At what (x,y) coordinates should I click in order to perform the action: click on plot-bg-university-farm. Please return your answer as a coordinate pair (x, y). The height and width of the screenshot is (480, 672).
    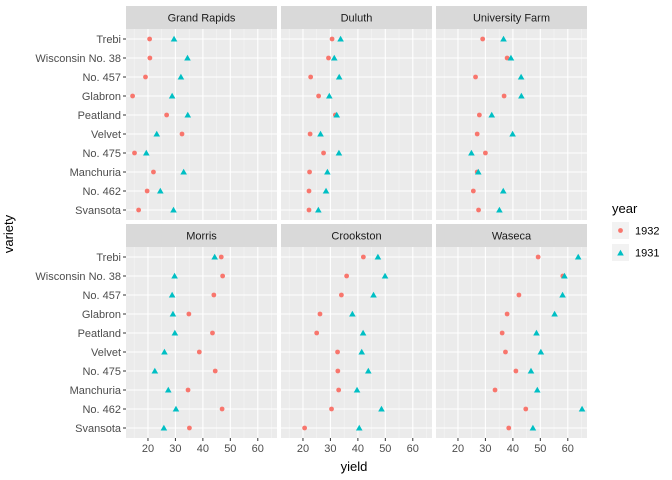
    Looking at the image, I should click on (511, 124).